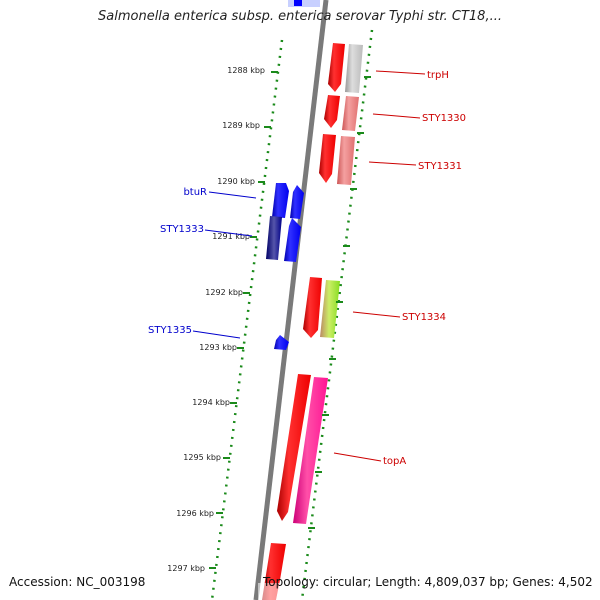 Image resolution: width=600 pixels, height=600 pixels. Describe the element at coordinates (298, 3) in the screenshot. I see `reverse-gene-partial-top-core` at that location.